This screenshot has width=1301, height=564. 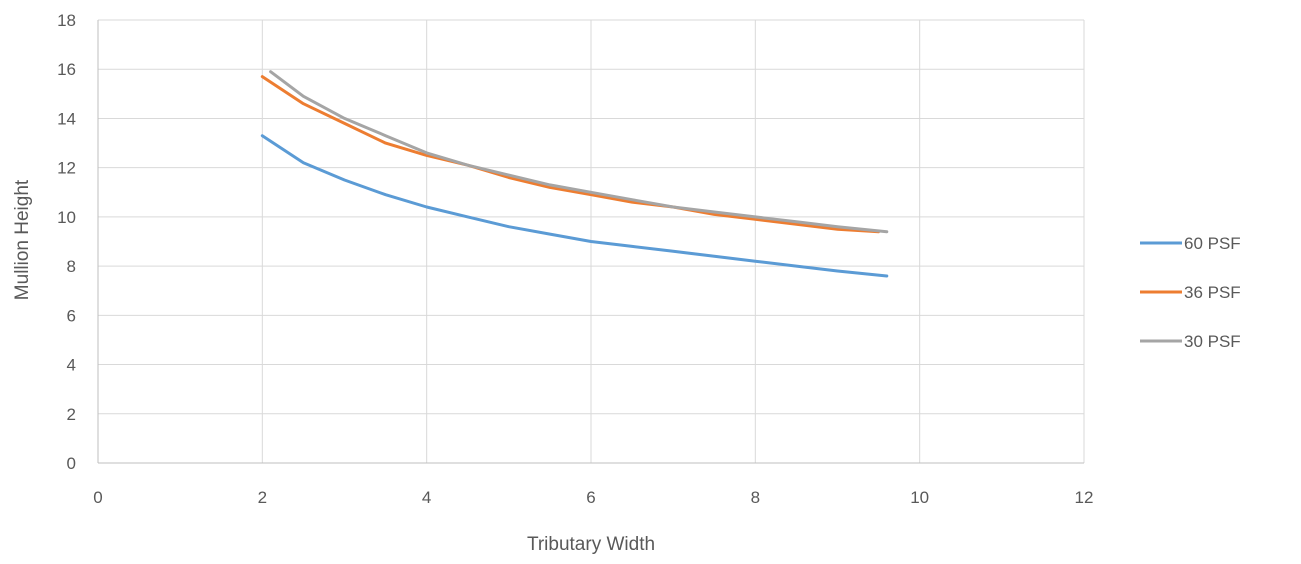 What do you see at coordinates (66, 20) in the screenshot?
I see `y-tick-label: 18` at bounding box center [66, 20].